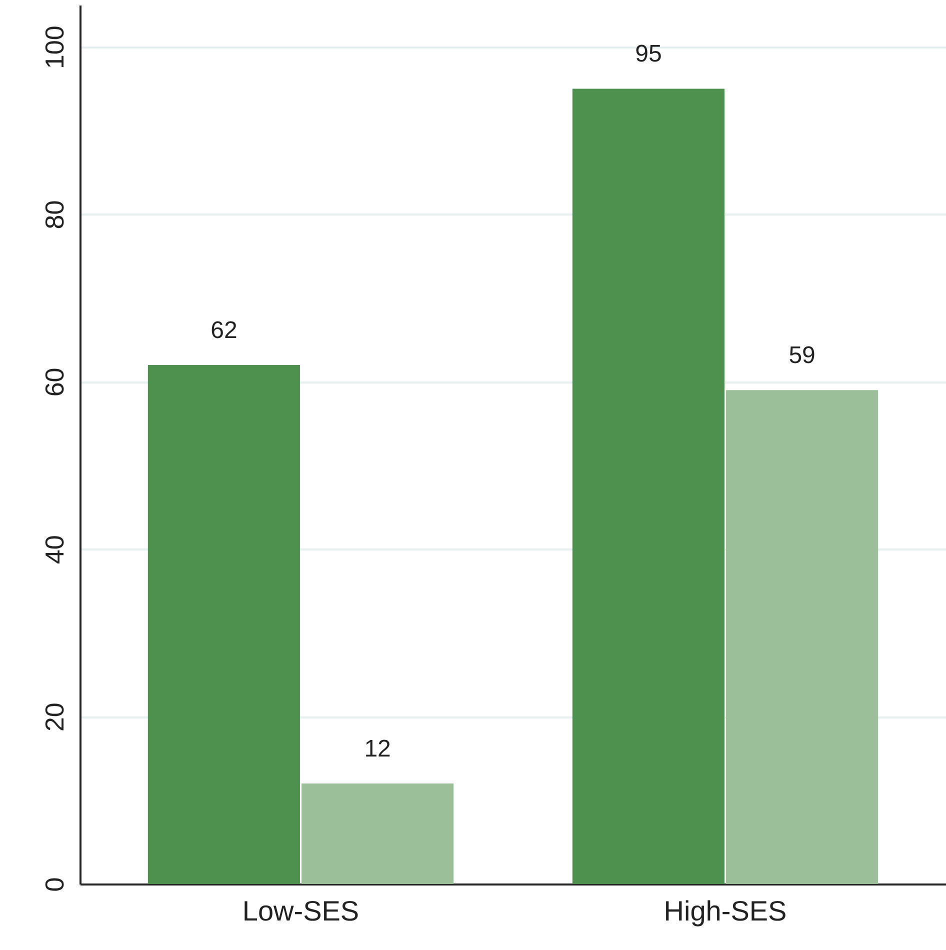 Image resolution: width=946 pixels, height=950 pixels. What do you see at coordinates (377, 749) in the screenshot?
I see `data-label: 12` at bounding box center [377, 749].